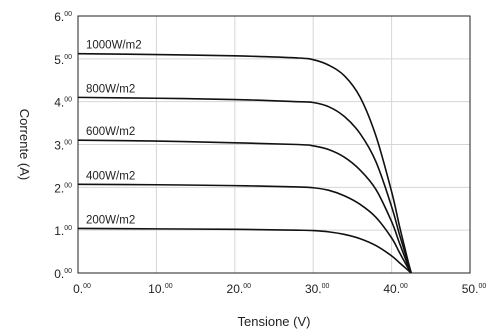 The width and height of the screenshot is (499, 335). Describe the element at coordinates (274, 321) in the screenshot. I see `x-axis-label: Tensione (V)` at that location.